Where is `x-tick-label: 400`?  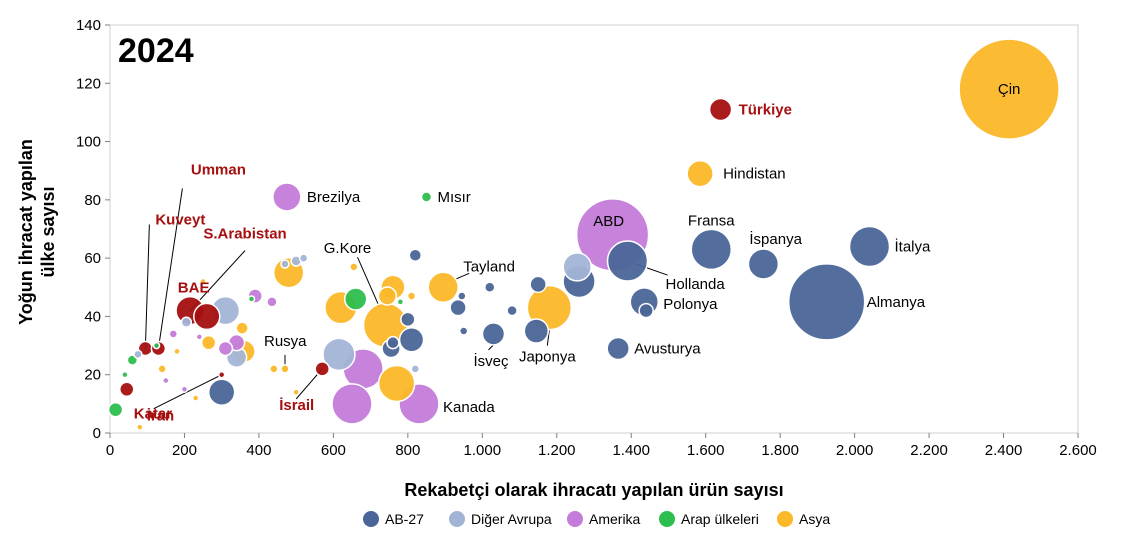
x-tick-label: 400 is located at coordinates (258, 450).